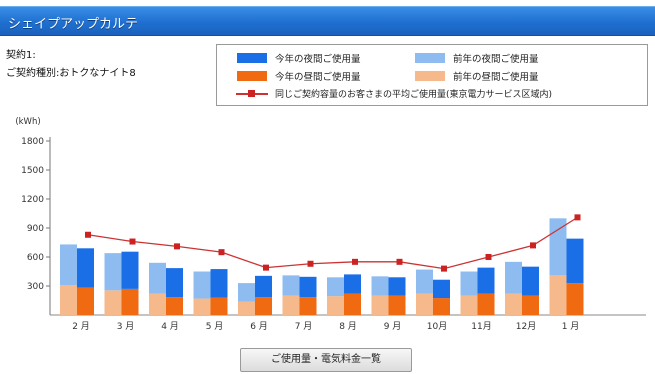  I want to click on x-tick-label: 10月, so click(437, 326).